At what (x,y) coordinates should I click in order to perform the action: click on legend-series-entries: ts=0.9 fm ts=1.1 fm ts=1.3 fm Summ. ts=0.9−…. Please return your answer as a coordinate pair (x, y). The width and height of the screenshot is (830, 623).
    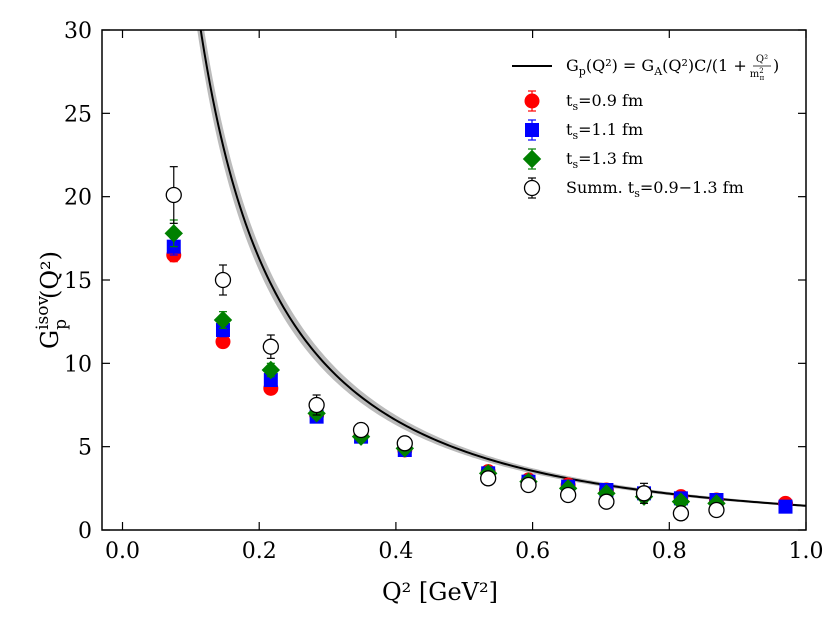
    Looking at the image, I should click on (633, 145).